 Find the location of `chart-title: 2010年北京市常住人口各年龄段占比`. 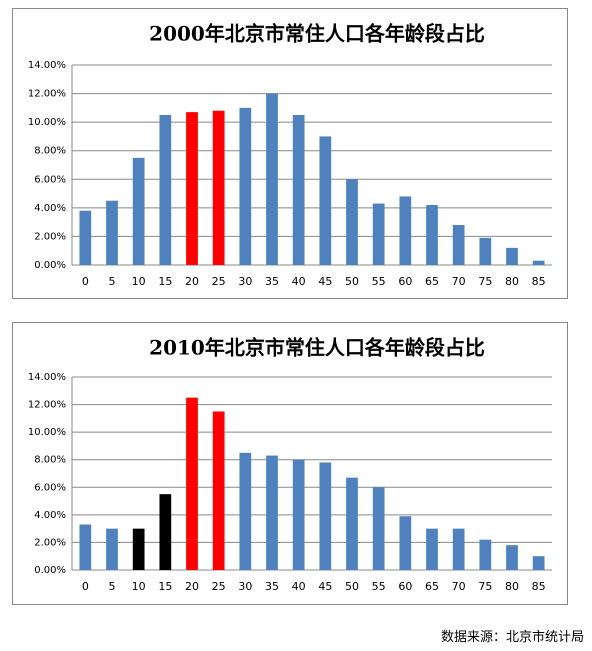

chart-title: 2010年北京市常住人口各年龄段占比 is located at coordinates (317, 348).